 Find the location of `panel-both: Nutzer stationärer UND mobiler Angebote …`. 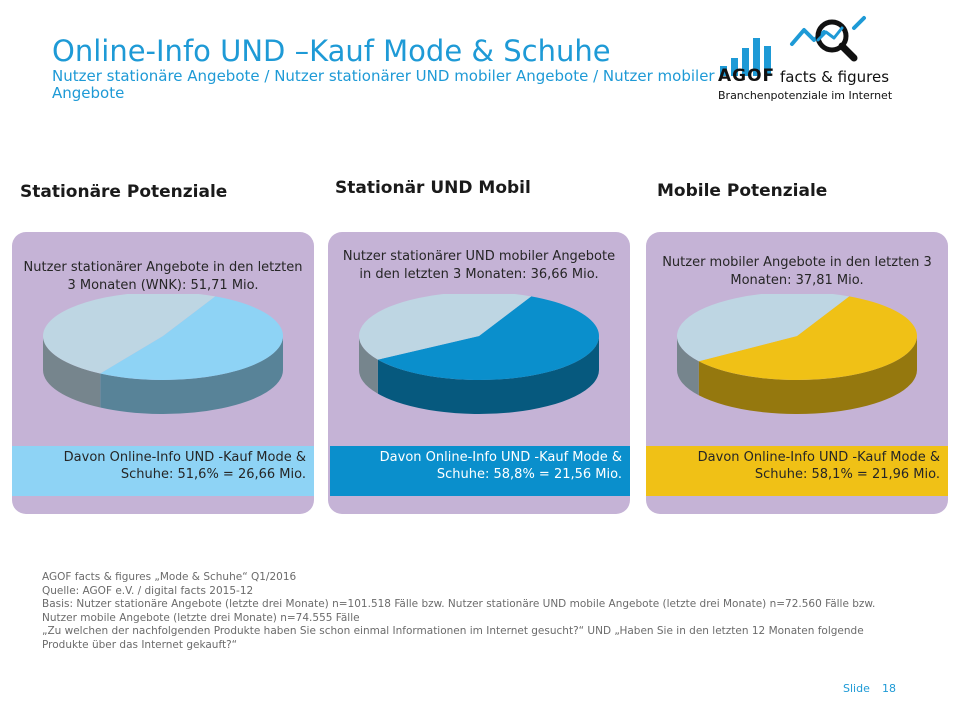

panel-both: Nutzer stationärer UND mobiler Angebote … is located at coordinates (479, 373).